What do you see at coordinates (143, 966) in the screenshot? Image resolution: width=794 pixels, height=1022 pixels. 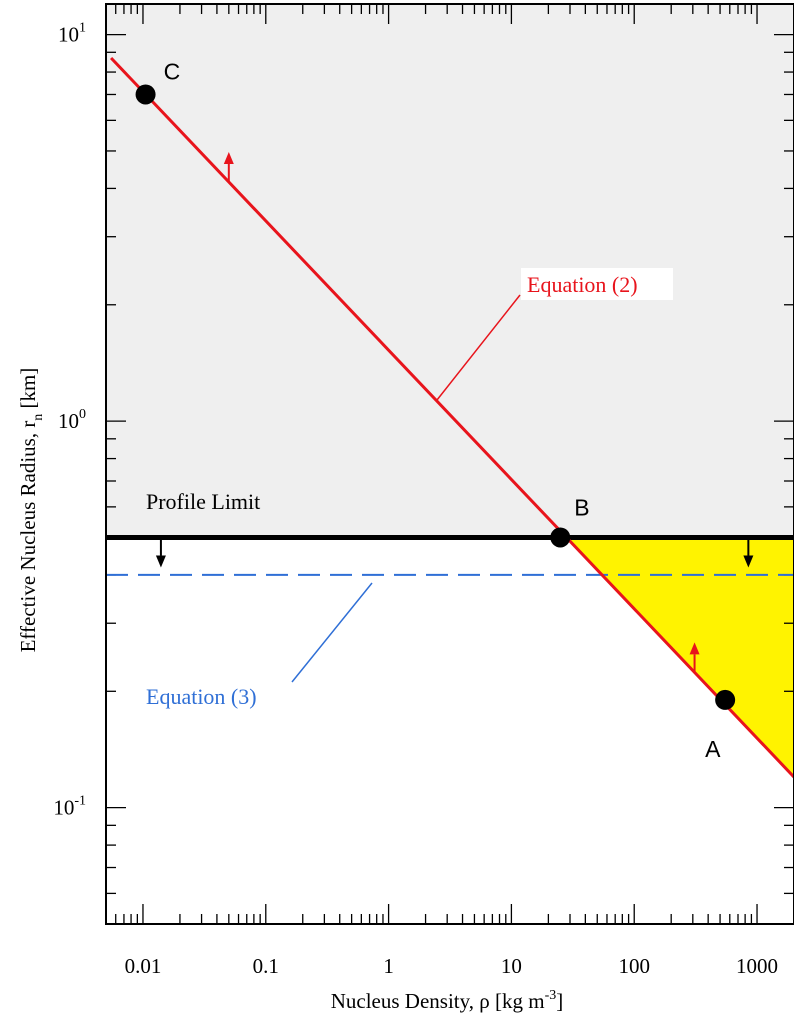 I see `x-tick-label: 0.01` at bounding box center [143, 966].